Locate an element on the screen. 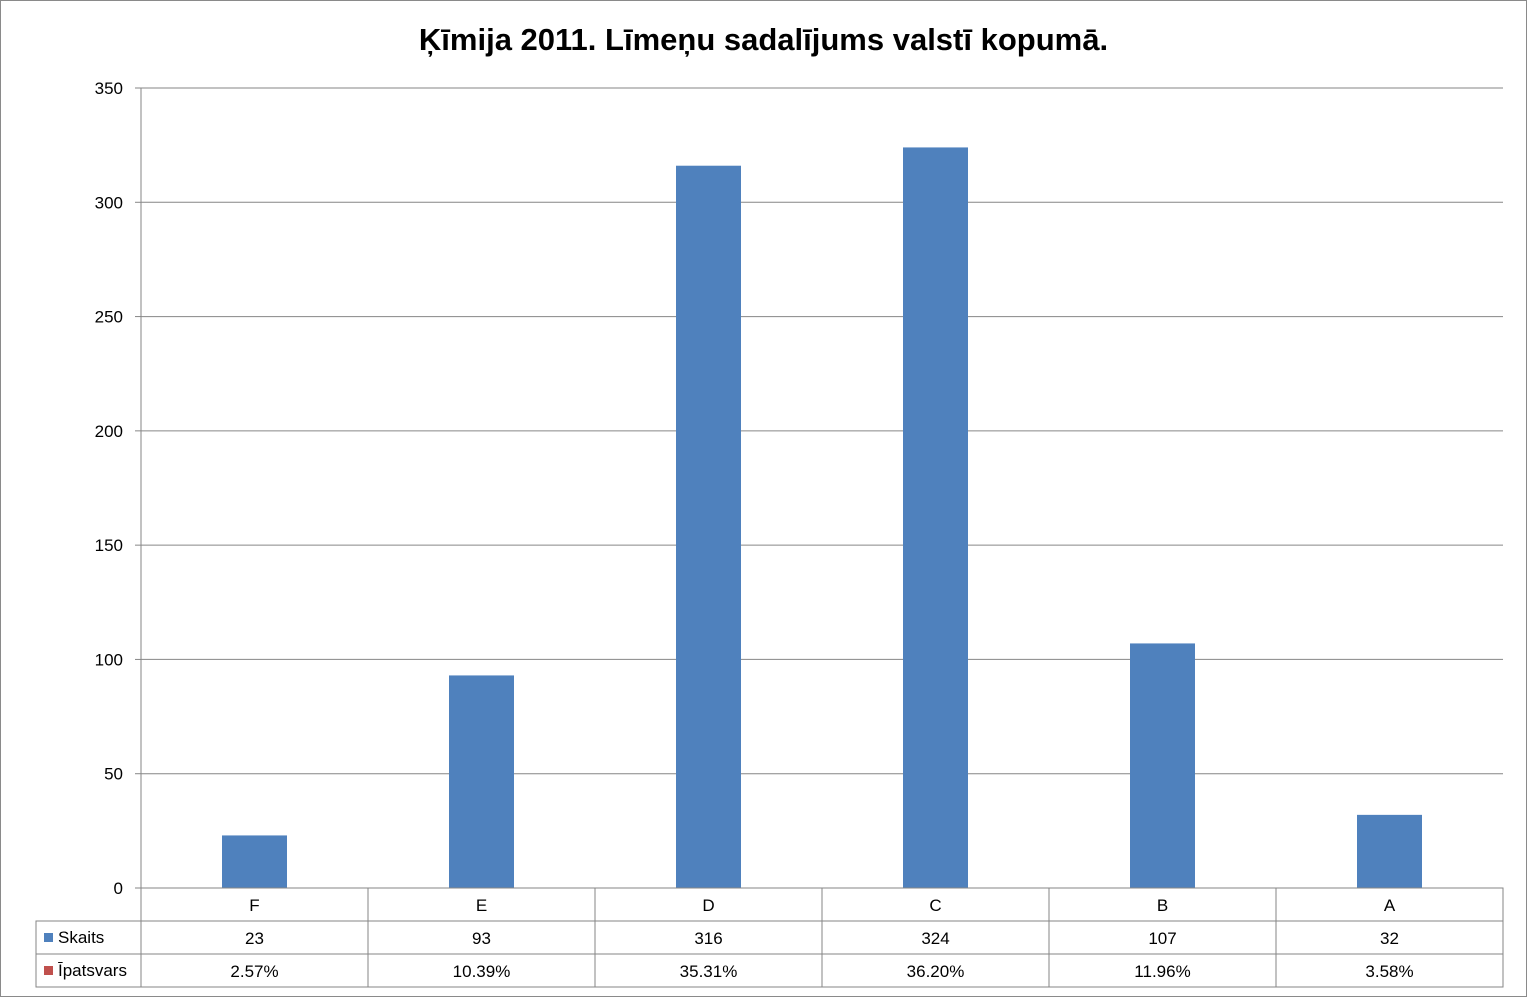 The width and height of the screenshot is (1527, 997). table-cell-value: 11.96% is located at coordinates (1162, 971).